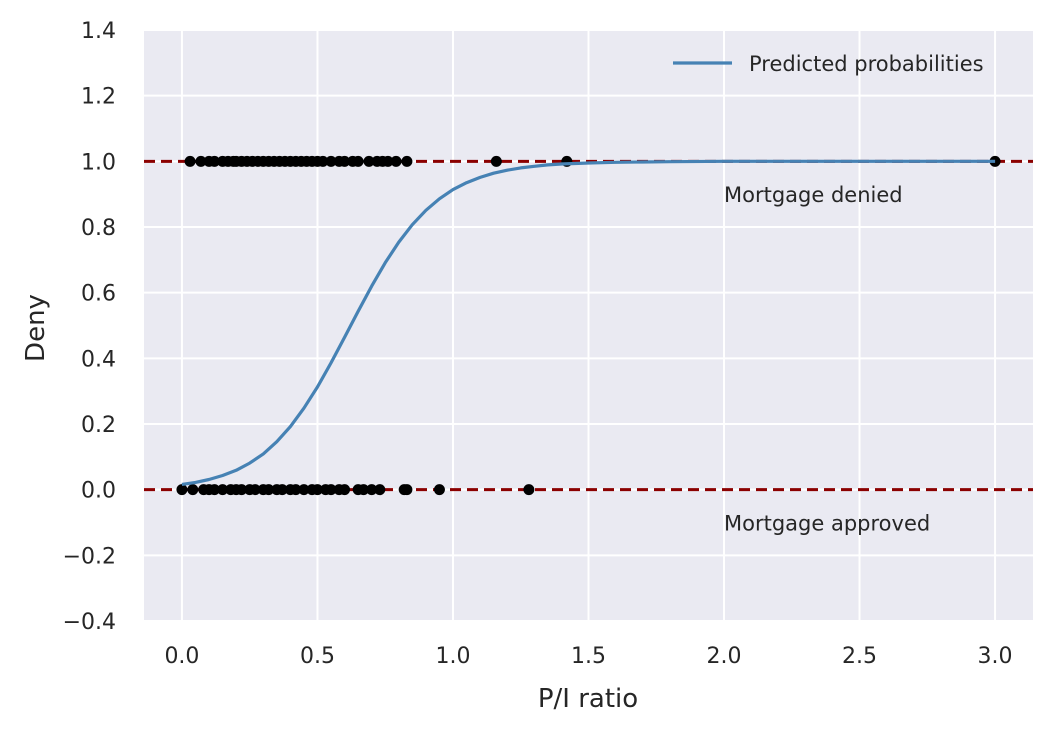  Describe the element at coordinates (98, 97) in the screenshot. I see `y-tick-label: 1.2` at that location.